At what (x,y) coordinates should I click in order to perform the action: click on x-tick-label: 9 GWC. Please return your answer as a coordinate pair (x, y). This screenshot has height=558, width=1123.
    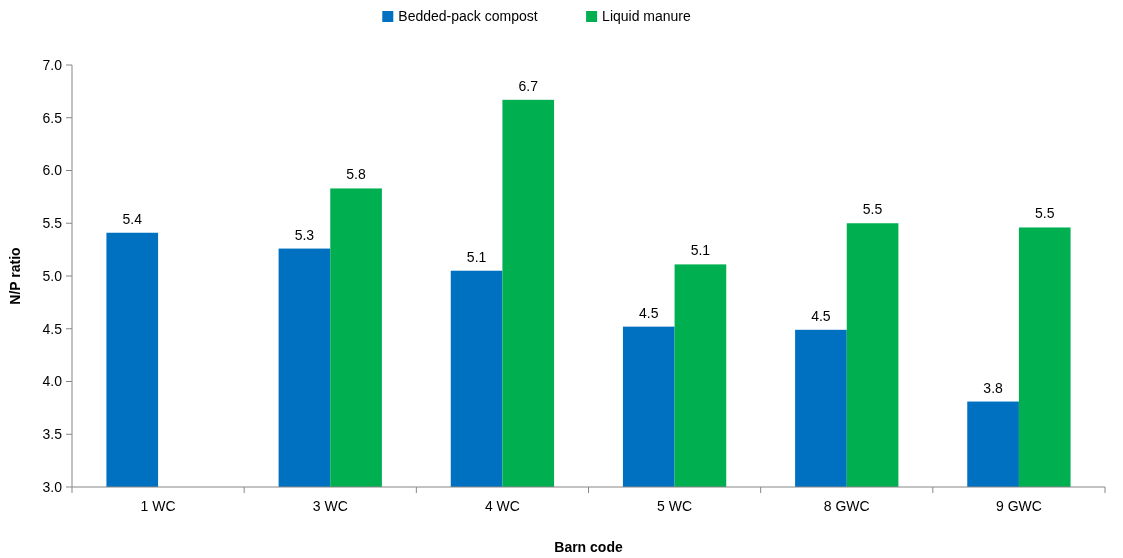
    Looking at the image, I should click on (1018, 506).